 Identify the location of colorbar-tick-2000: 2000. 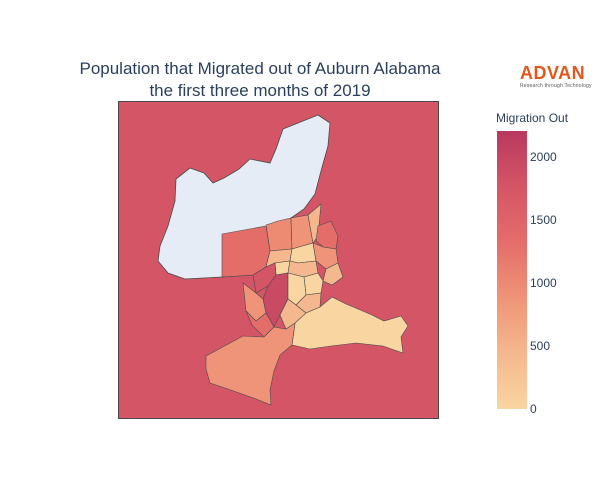
(543, 157).